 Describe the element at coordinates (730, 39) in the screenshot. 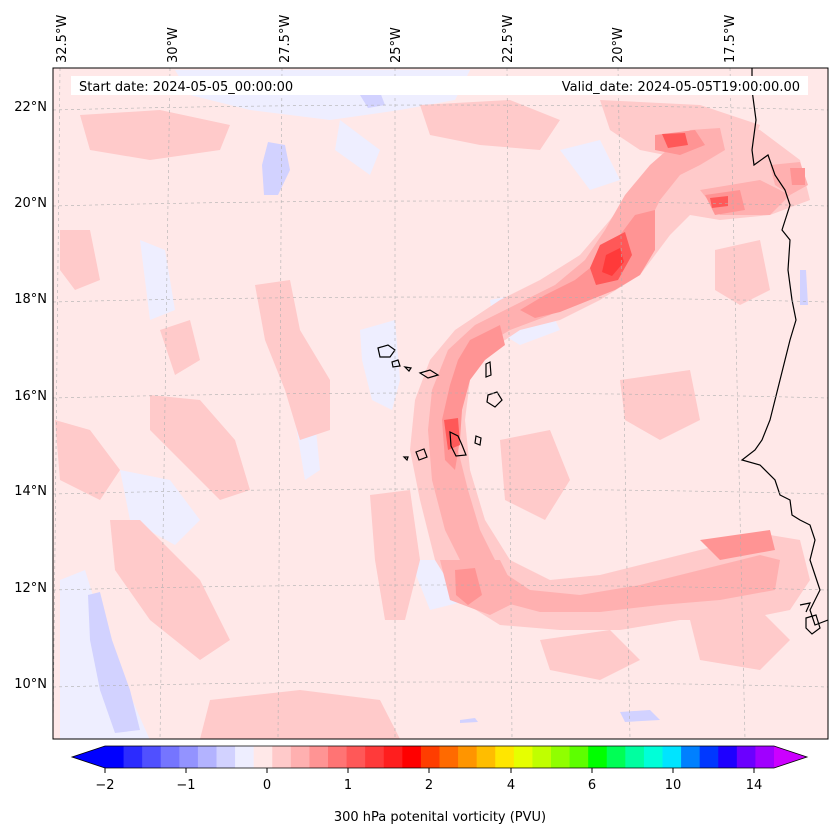

I see `lon-label: 17.5°W` at that location.